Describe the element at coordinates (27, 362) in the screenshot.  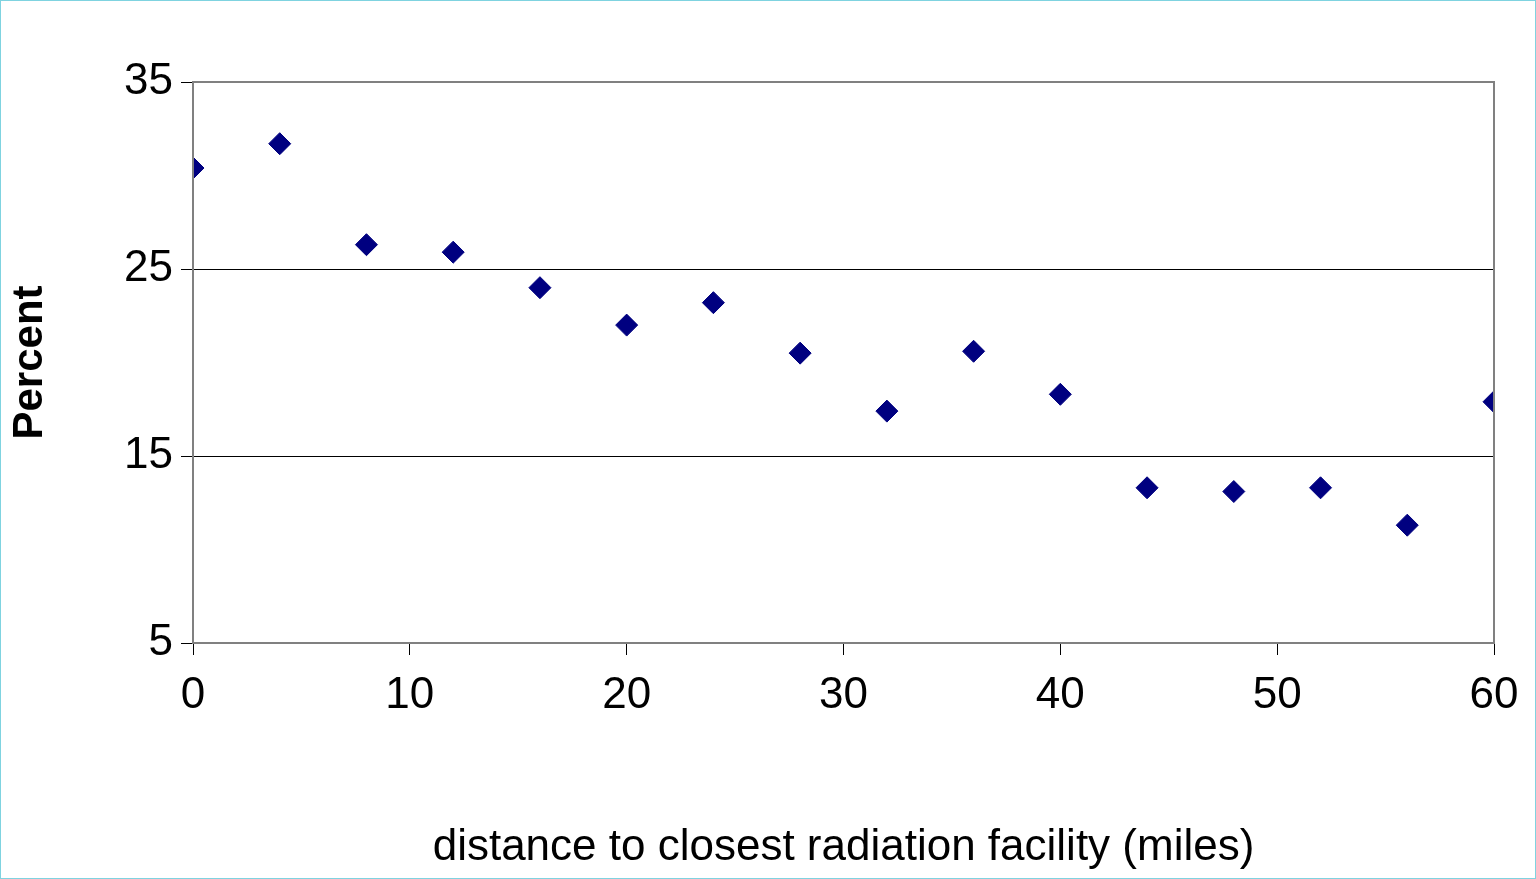
I see `y-axis-title: Percent` at that location.